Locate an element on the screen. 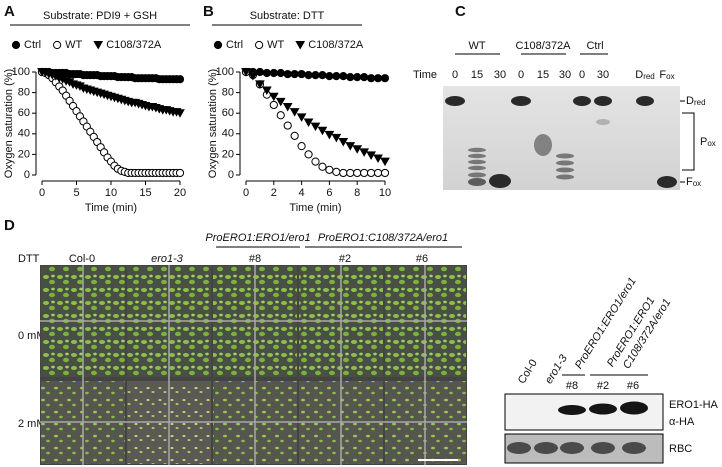 This screenshot has height=467, width=722. group-label: Ctrl is located at coordinates (594, 46).